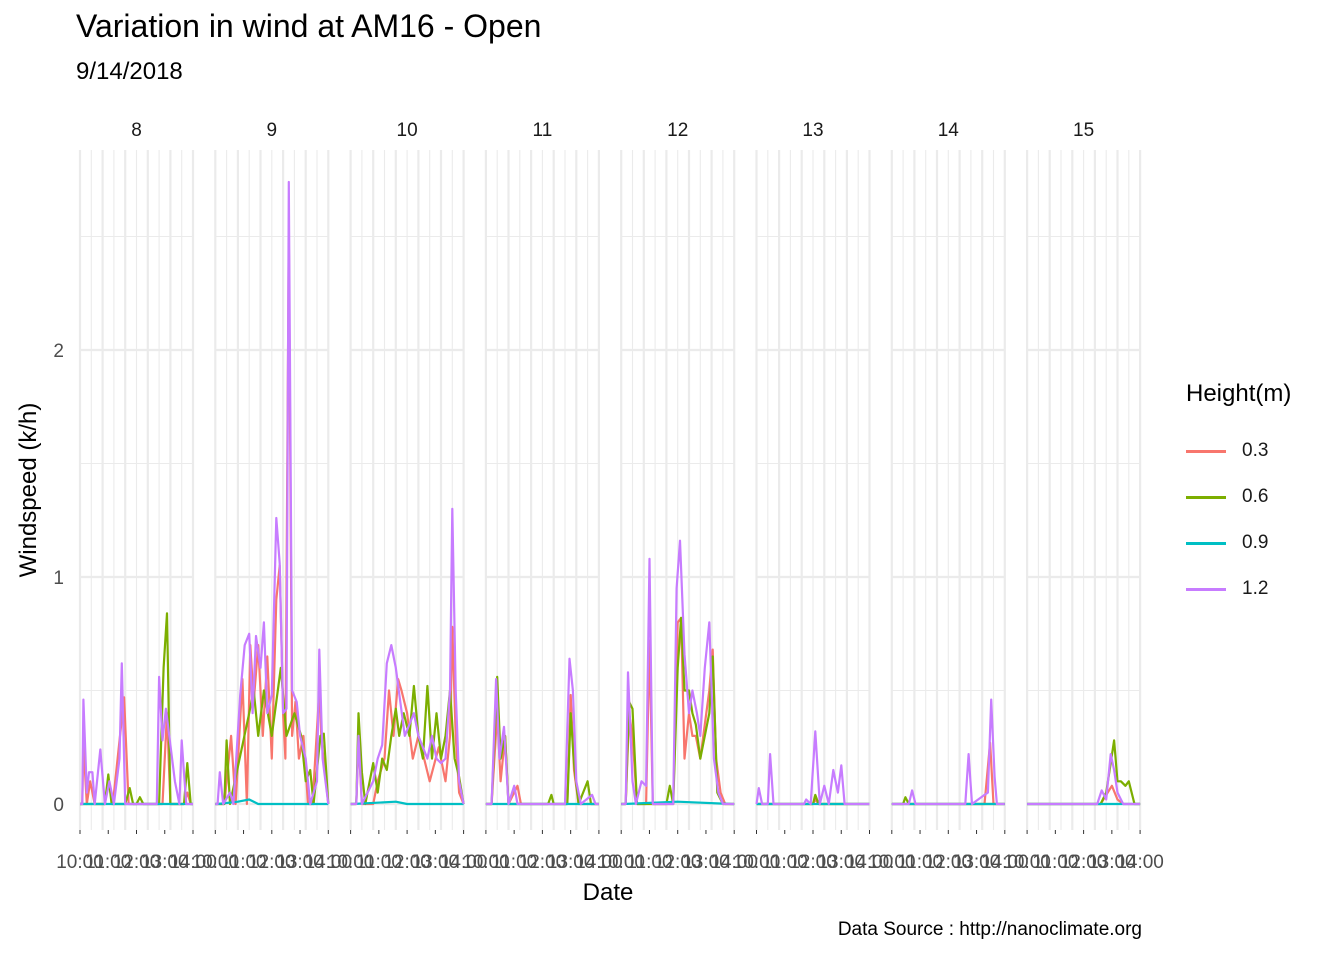 The image size is (1344, 960). I want to click on series-line-0.3-facet-9, so click(272, 518).